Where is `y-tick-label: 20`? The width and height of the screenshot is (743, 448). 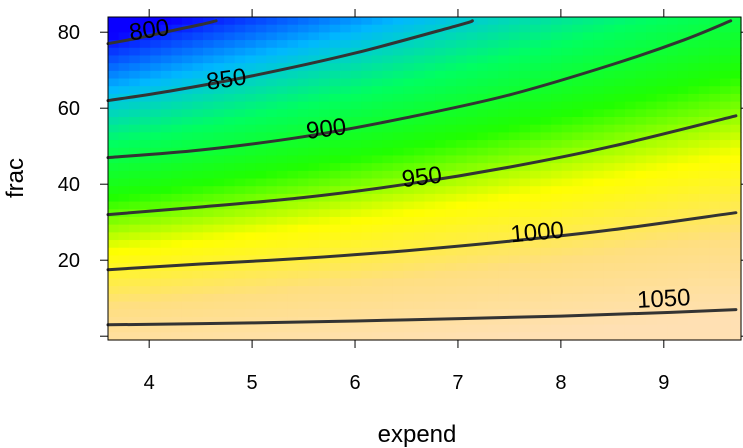 y-tick-label: 20 is located at coordinates (69, 261).